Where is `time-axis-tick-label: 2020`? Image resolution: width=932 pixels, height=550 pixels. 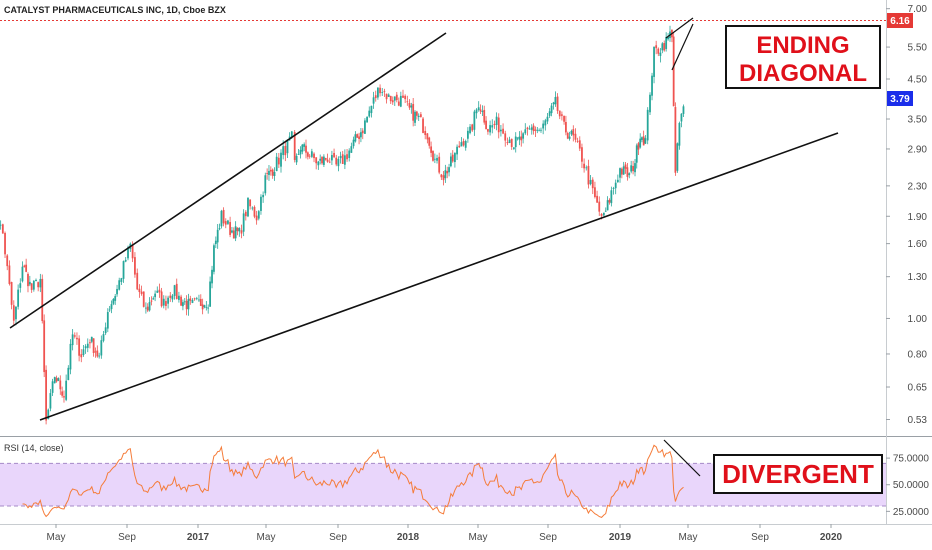 time-axis-tick-label: 2020 is located at coordinates (831, 537).